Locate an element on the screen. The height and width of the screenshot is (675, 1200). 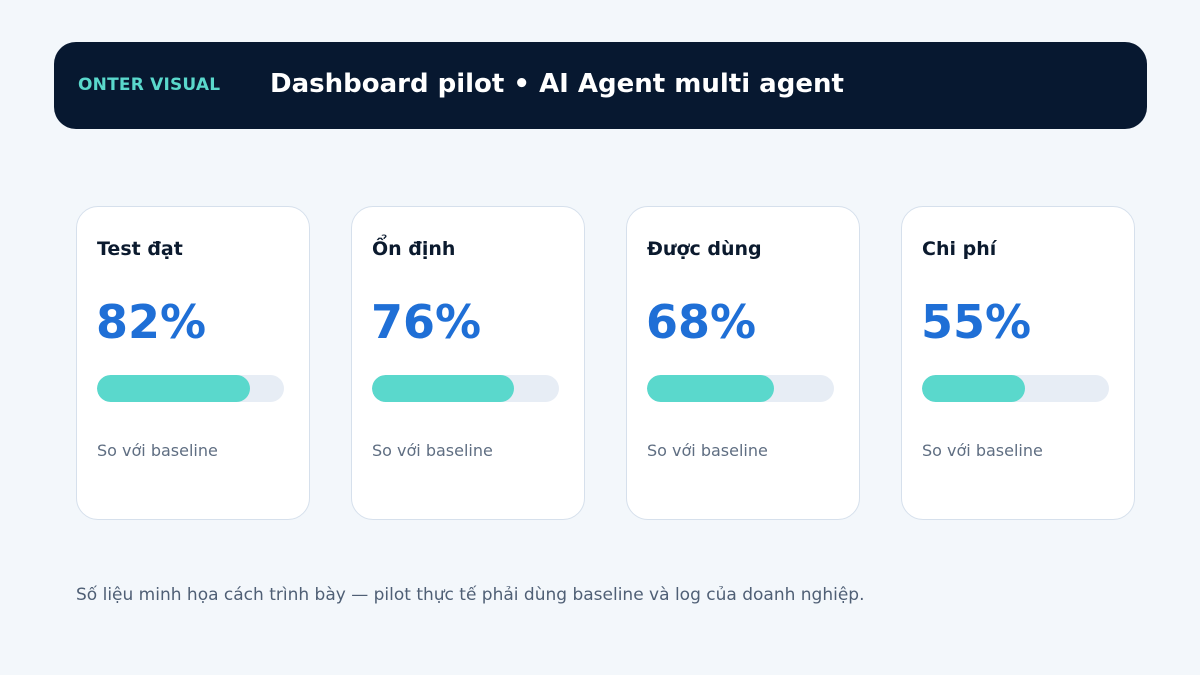
metric-label: Chi phí is located at coordinates (959, 249).